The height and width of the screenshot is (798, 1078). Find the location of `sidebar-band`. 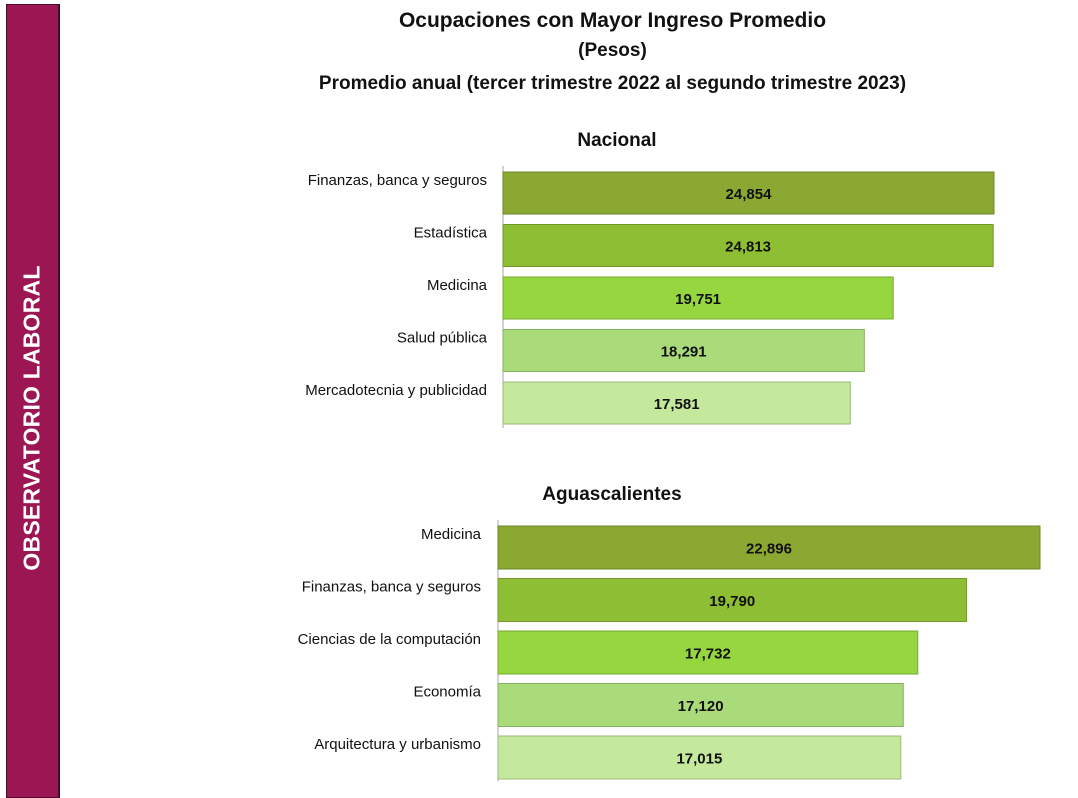

sidebar-band is located at coordinates (32, 401).